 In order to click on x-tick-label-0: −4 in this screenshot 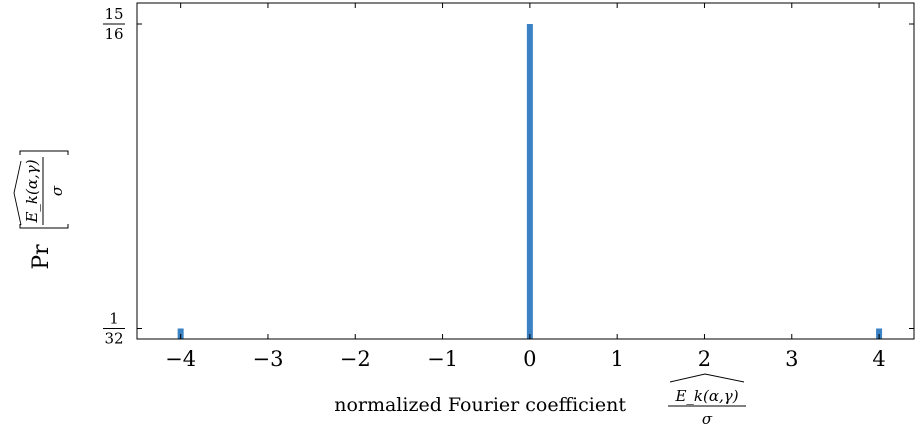, I will do `click(180, 359)`.